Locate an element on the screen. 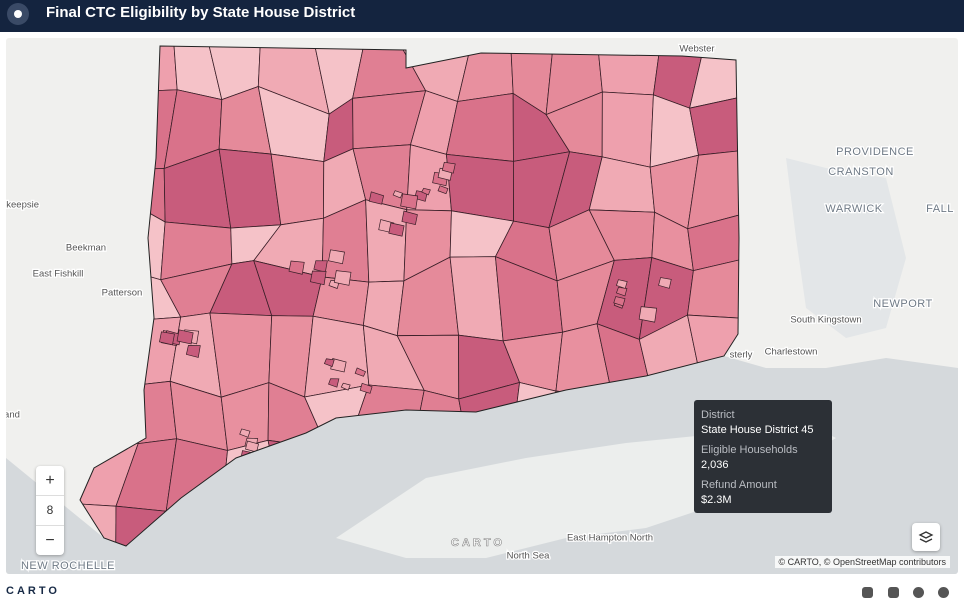  place-label: WARWICK is located at coordinates (853, 209).